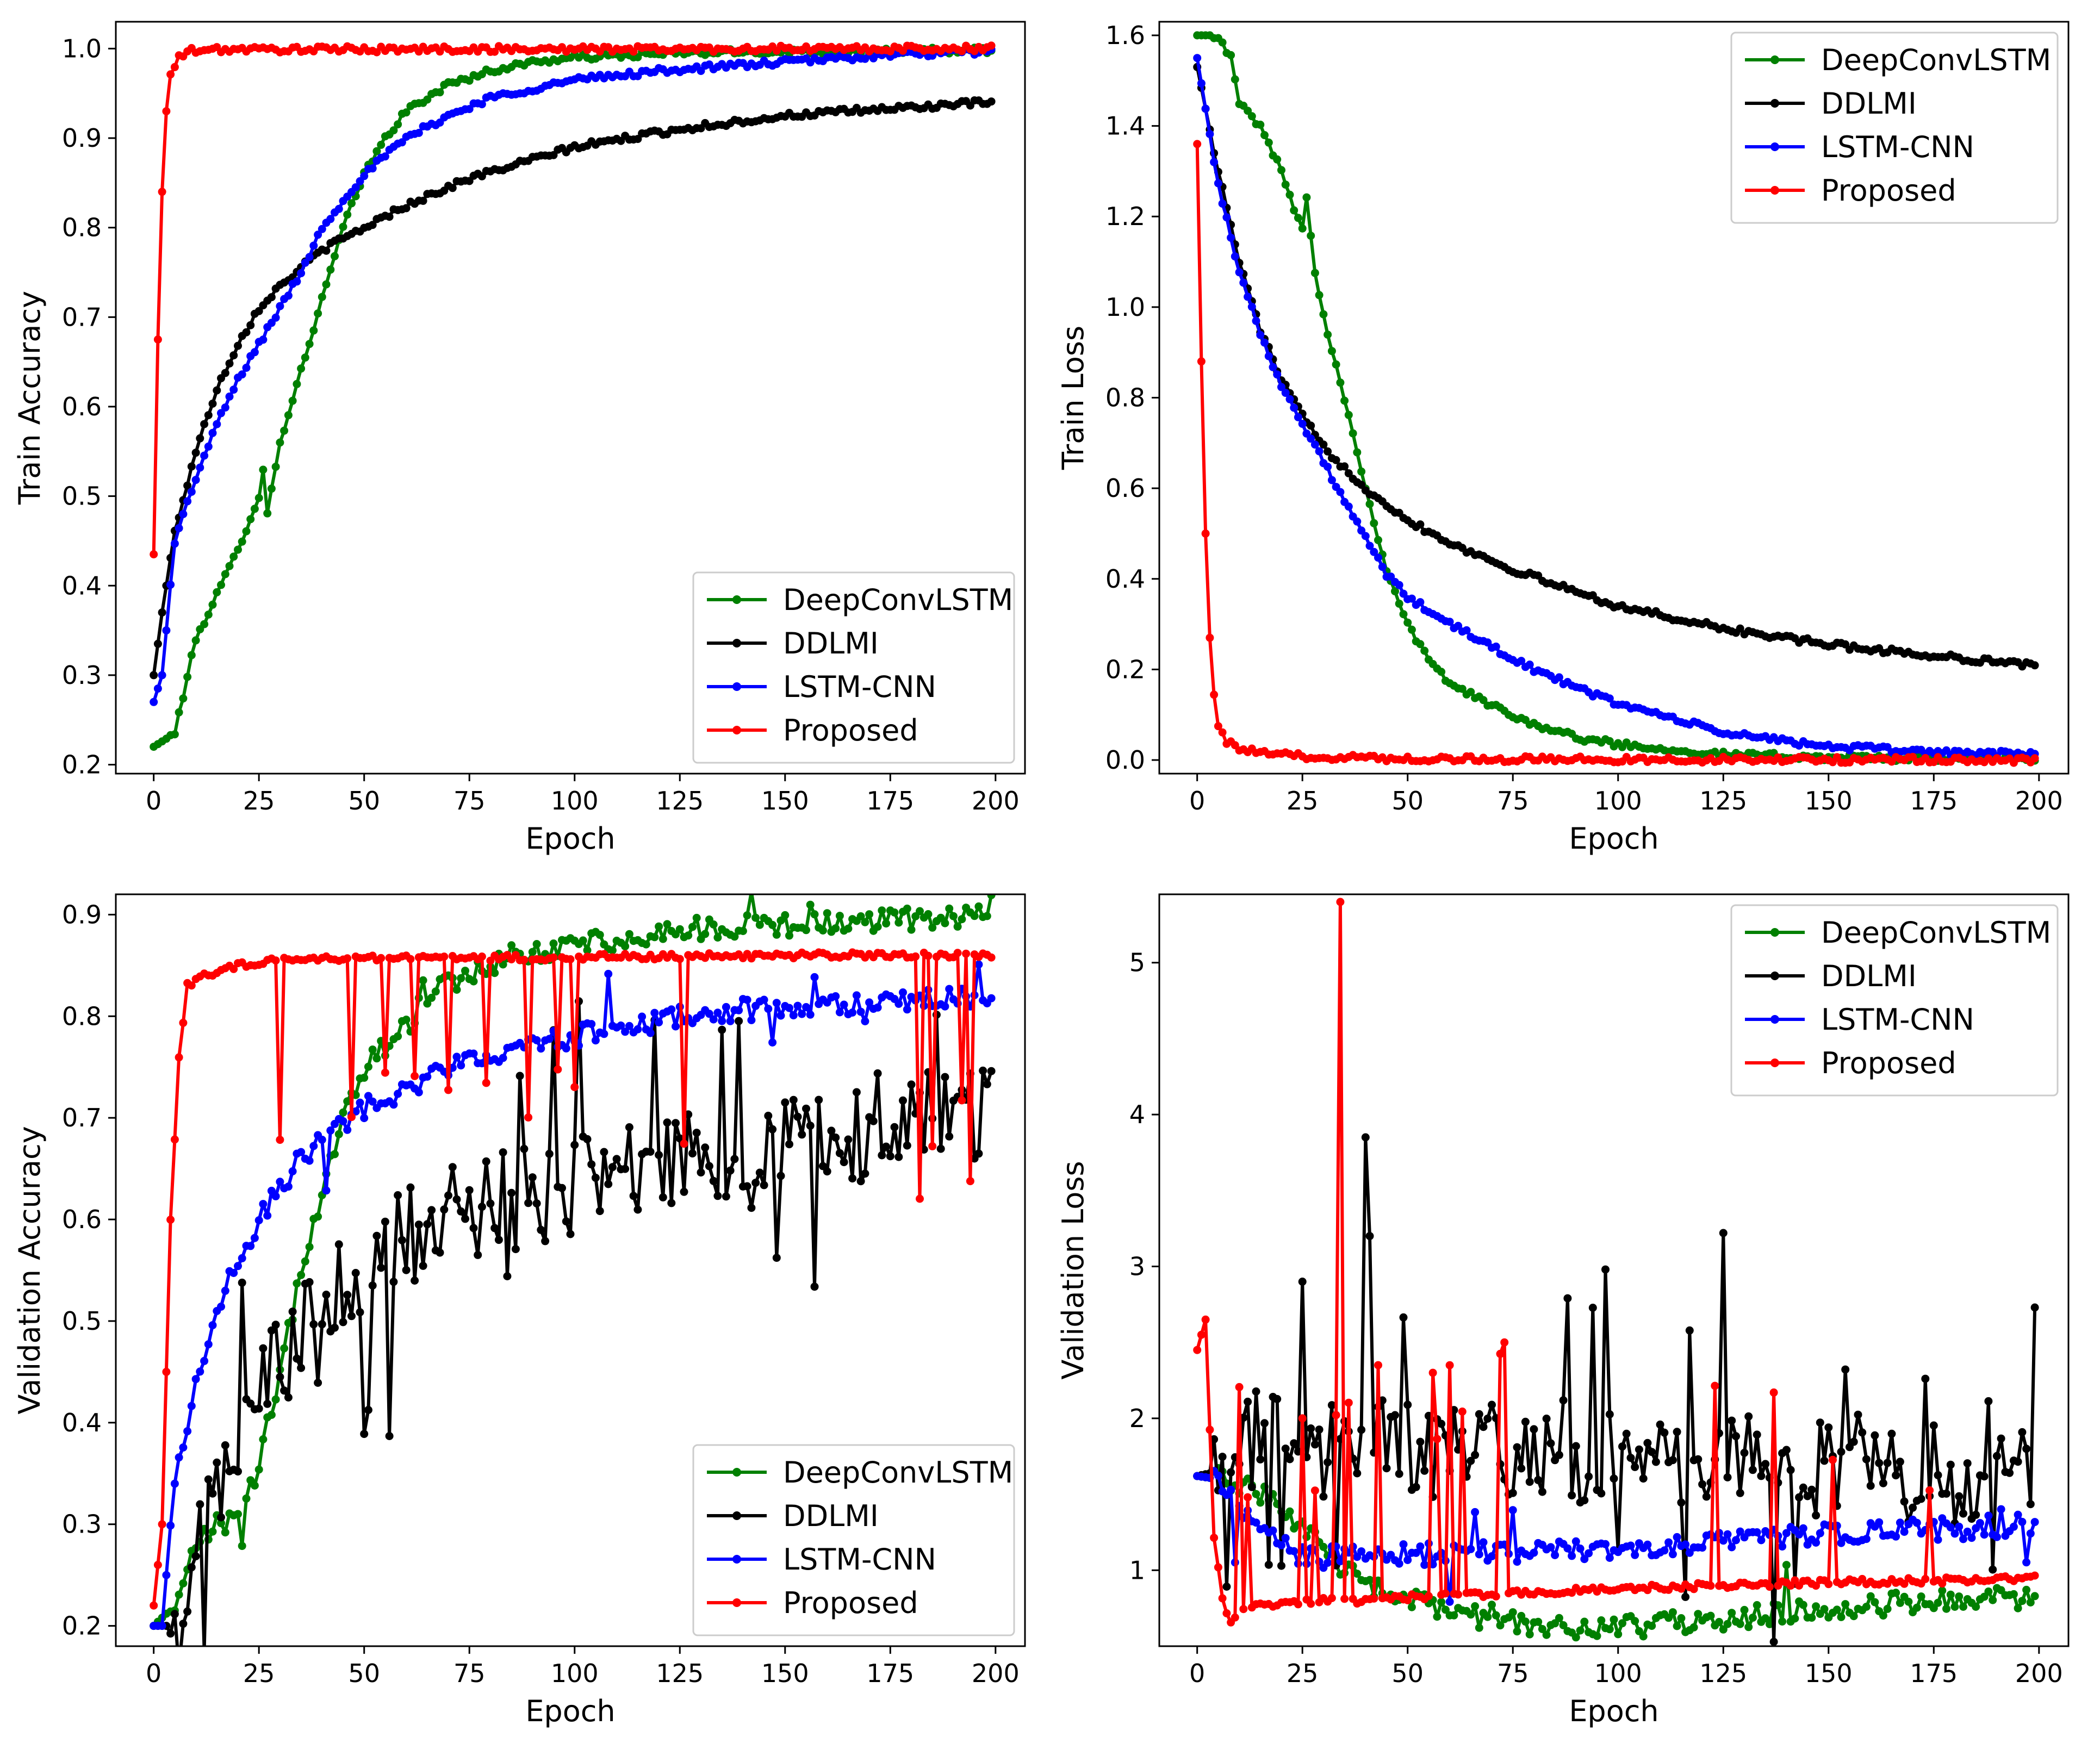 This screenshot has height=1756, width=2100. What do you see at coordinates (854, 1540) in the screenshot?
I see `legend: DeepConvLSTM DDLMI LSTM-CNN Proposed` at bounding box center [854, 1540].